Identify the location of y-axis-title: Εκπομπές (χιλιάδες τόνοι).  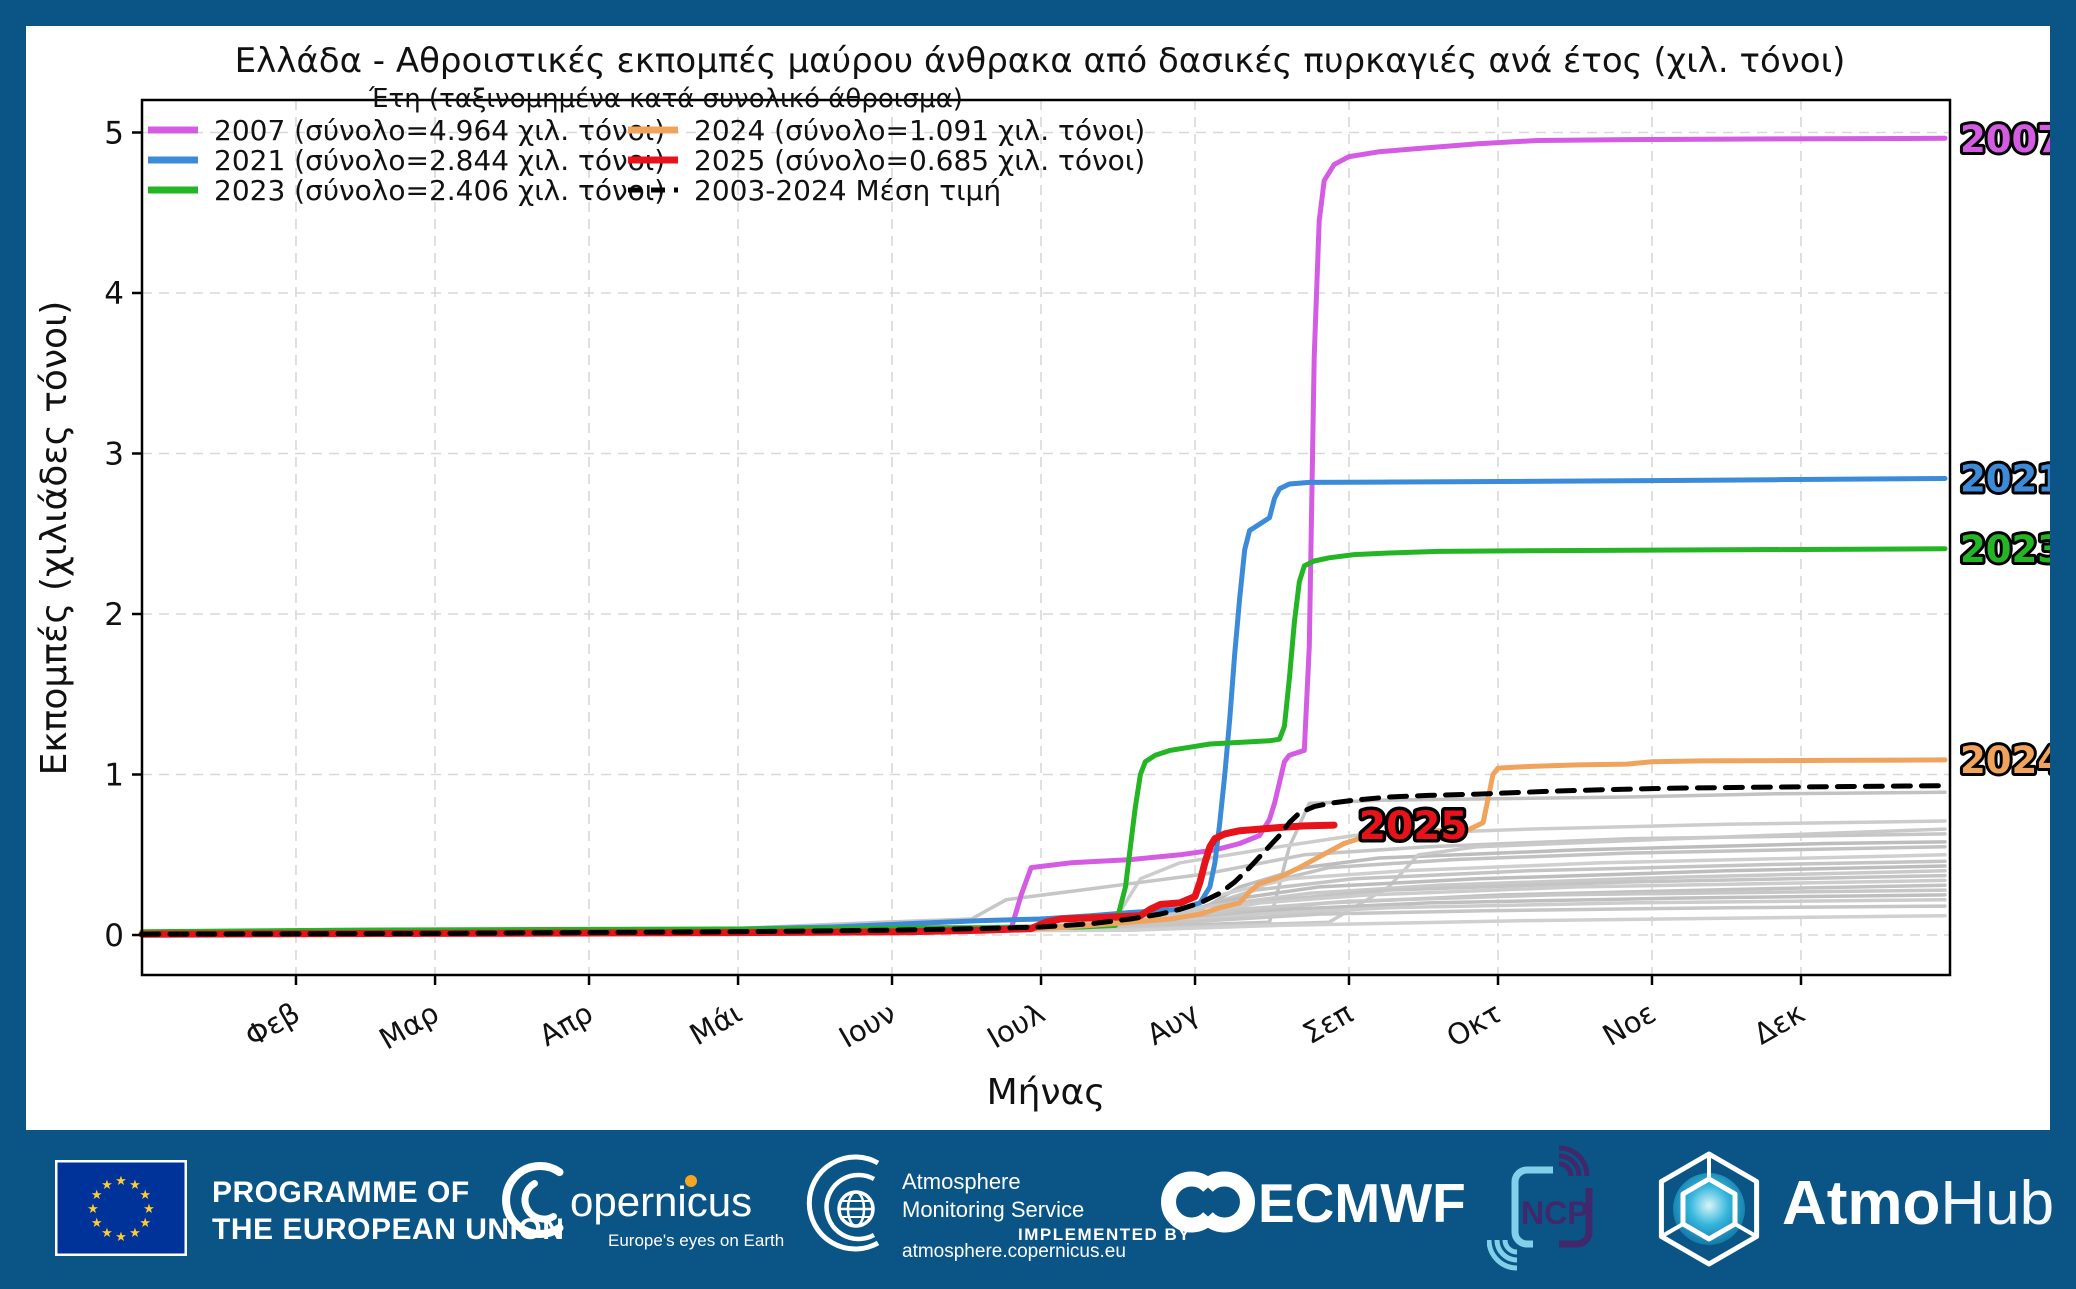
(54, 538).